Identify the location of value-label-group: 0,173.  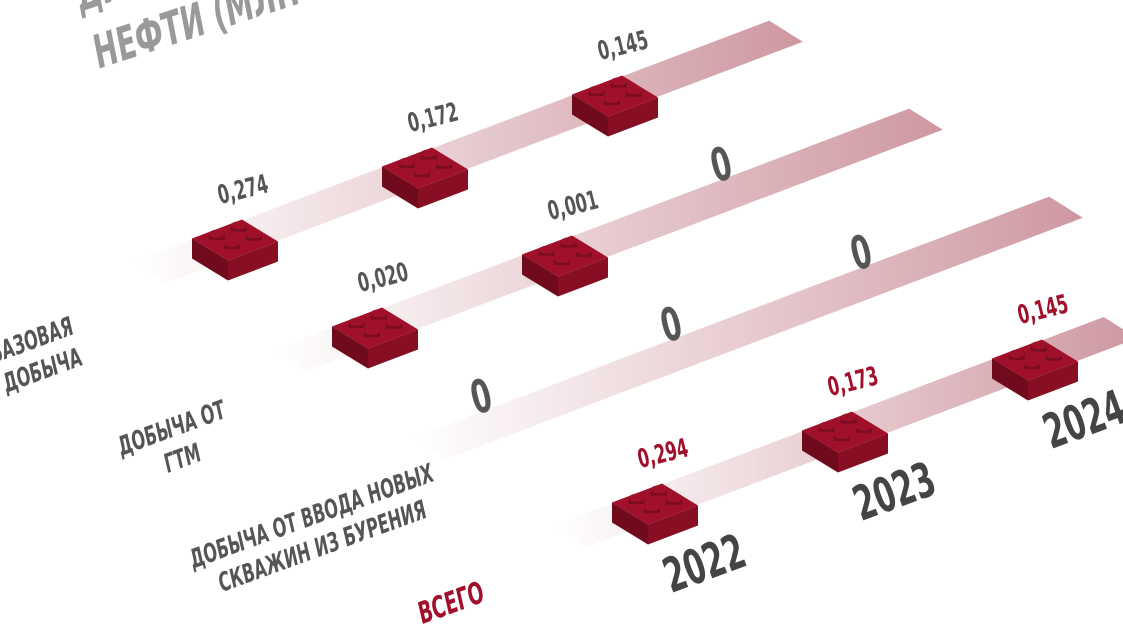
(853, 382).